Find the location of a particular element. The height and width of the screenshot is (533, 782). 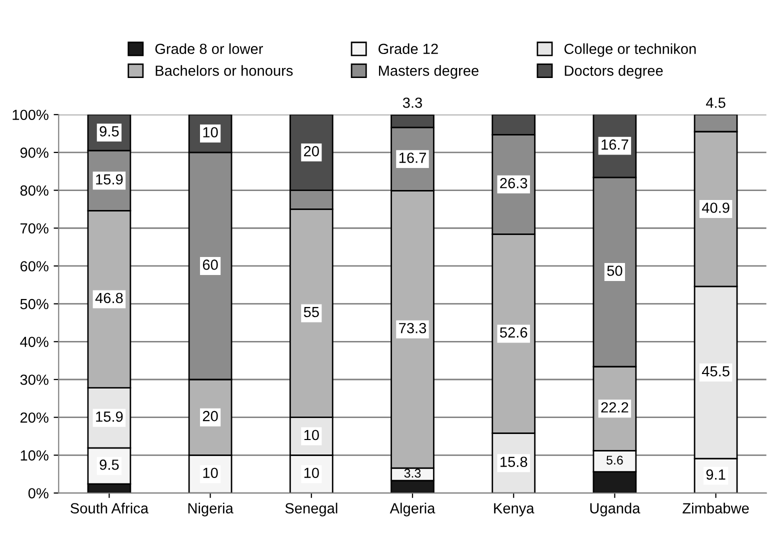

data-label: 52.6 is located at coordinates (514, 332).